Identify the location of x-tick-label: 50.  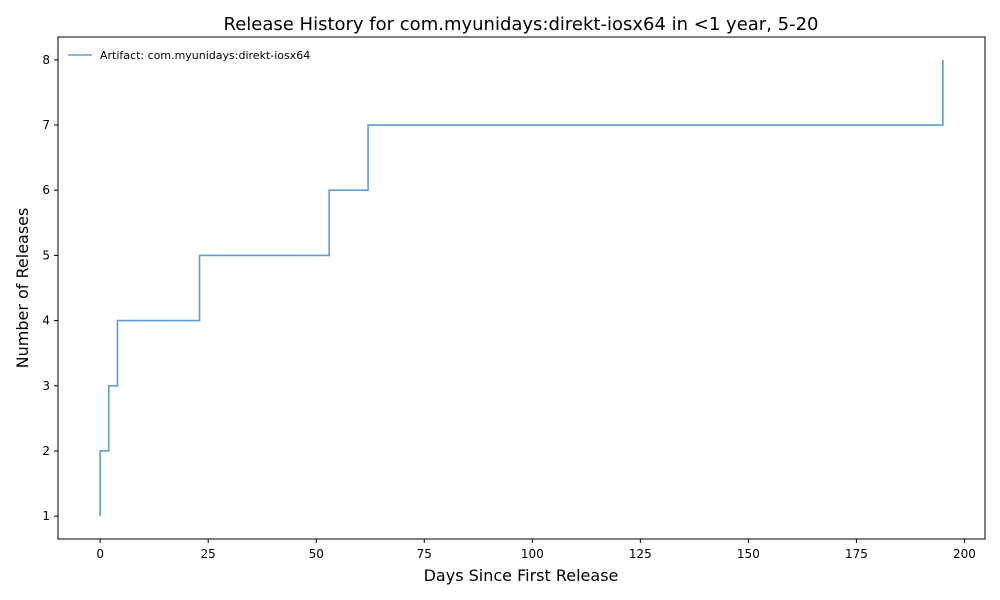
(316, 554).